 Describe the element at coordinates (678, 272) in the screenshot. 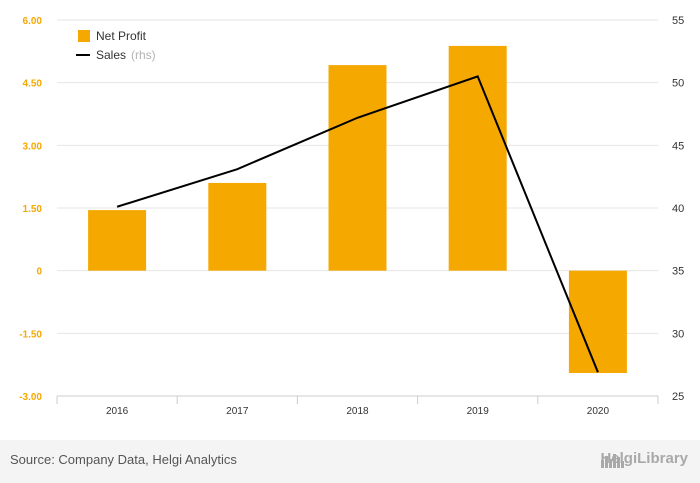

I see `right-tick-label: 35` at that location.